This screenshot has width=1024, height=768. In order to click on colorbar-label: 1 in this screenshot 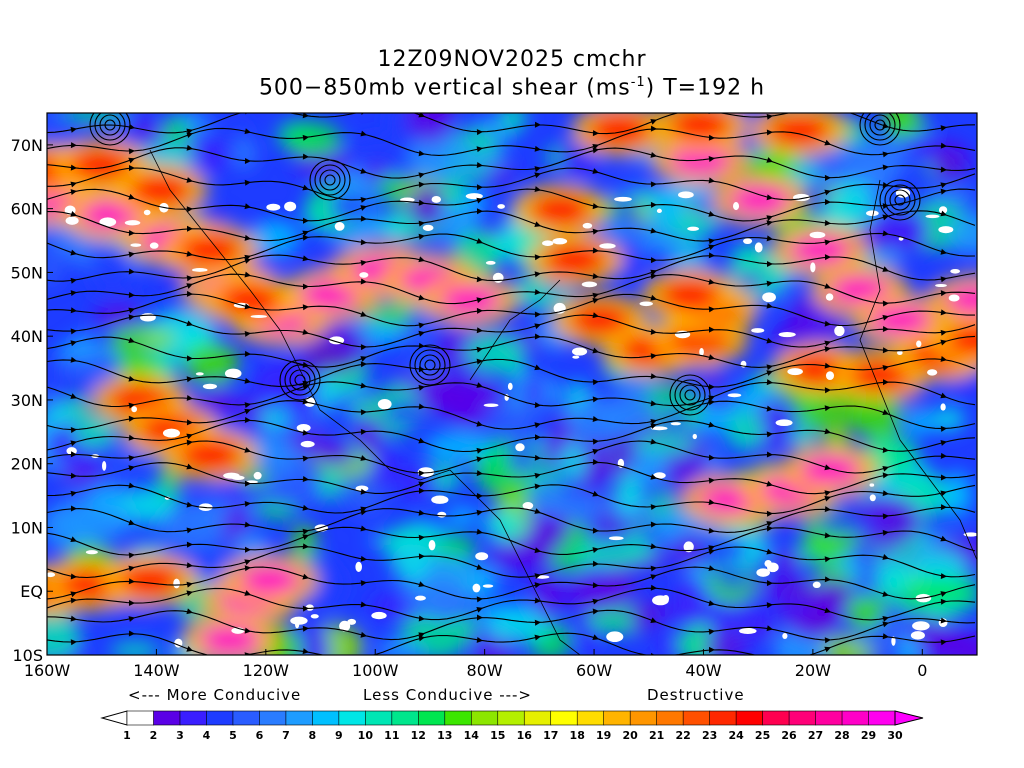, I will do `click(127, 735)`.